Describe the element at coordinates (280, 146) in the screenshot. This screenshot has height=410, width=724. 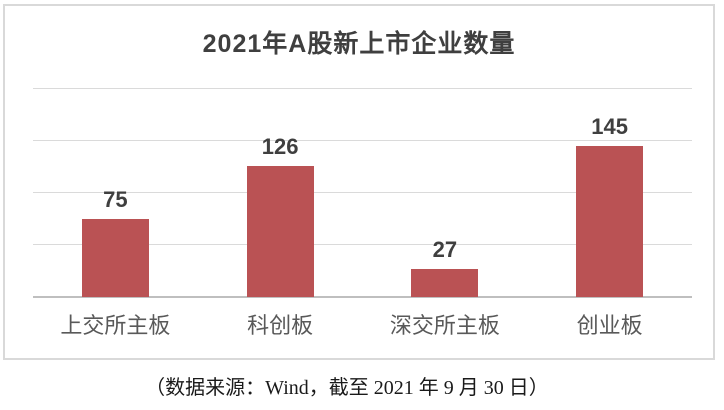
I see `bar-value-label: 126` at that location.